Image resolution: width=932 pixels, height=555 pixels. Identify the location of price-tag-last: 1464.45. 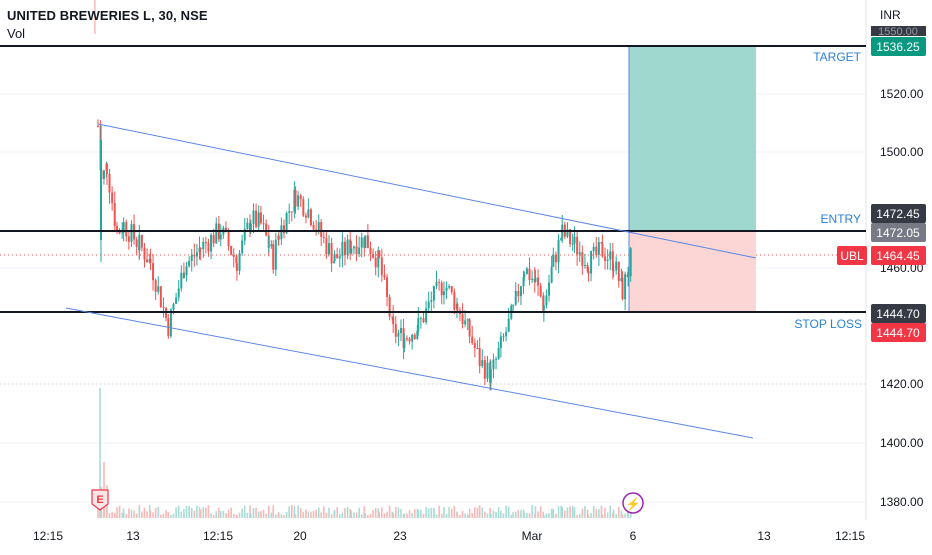
(898, 255).